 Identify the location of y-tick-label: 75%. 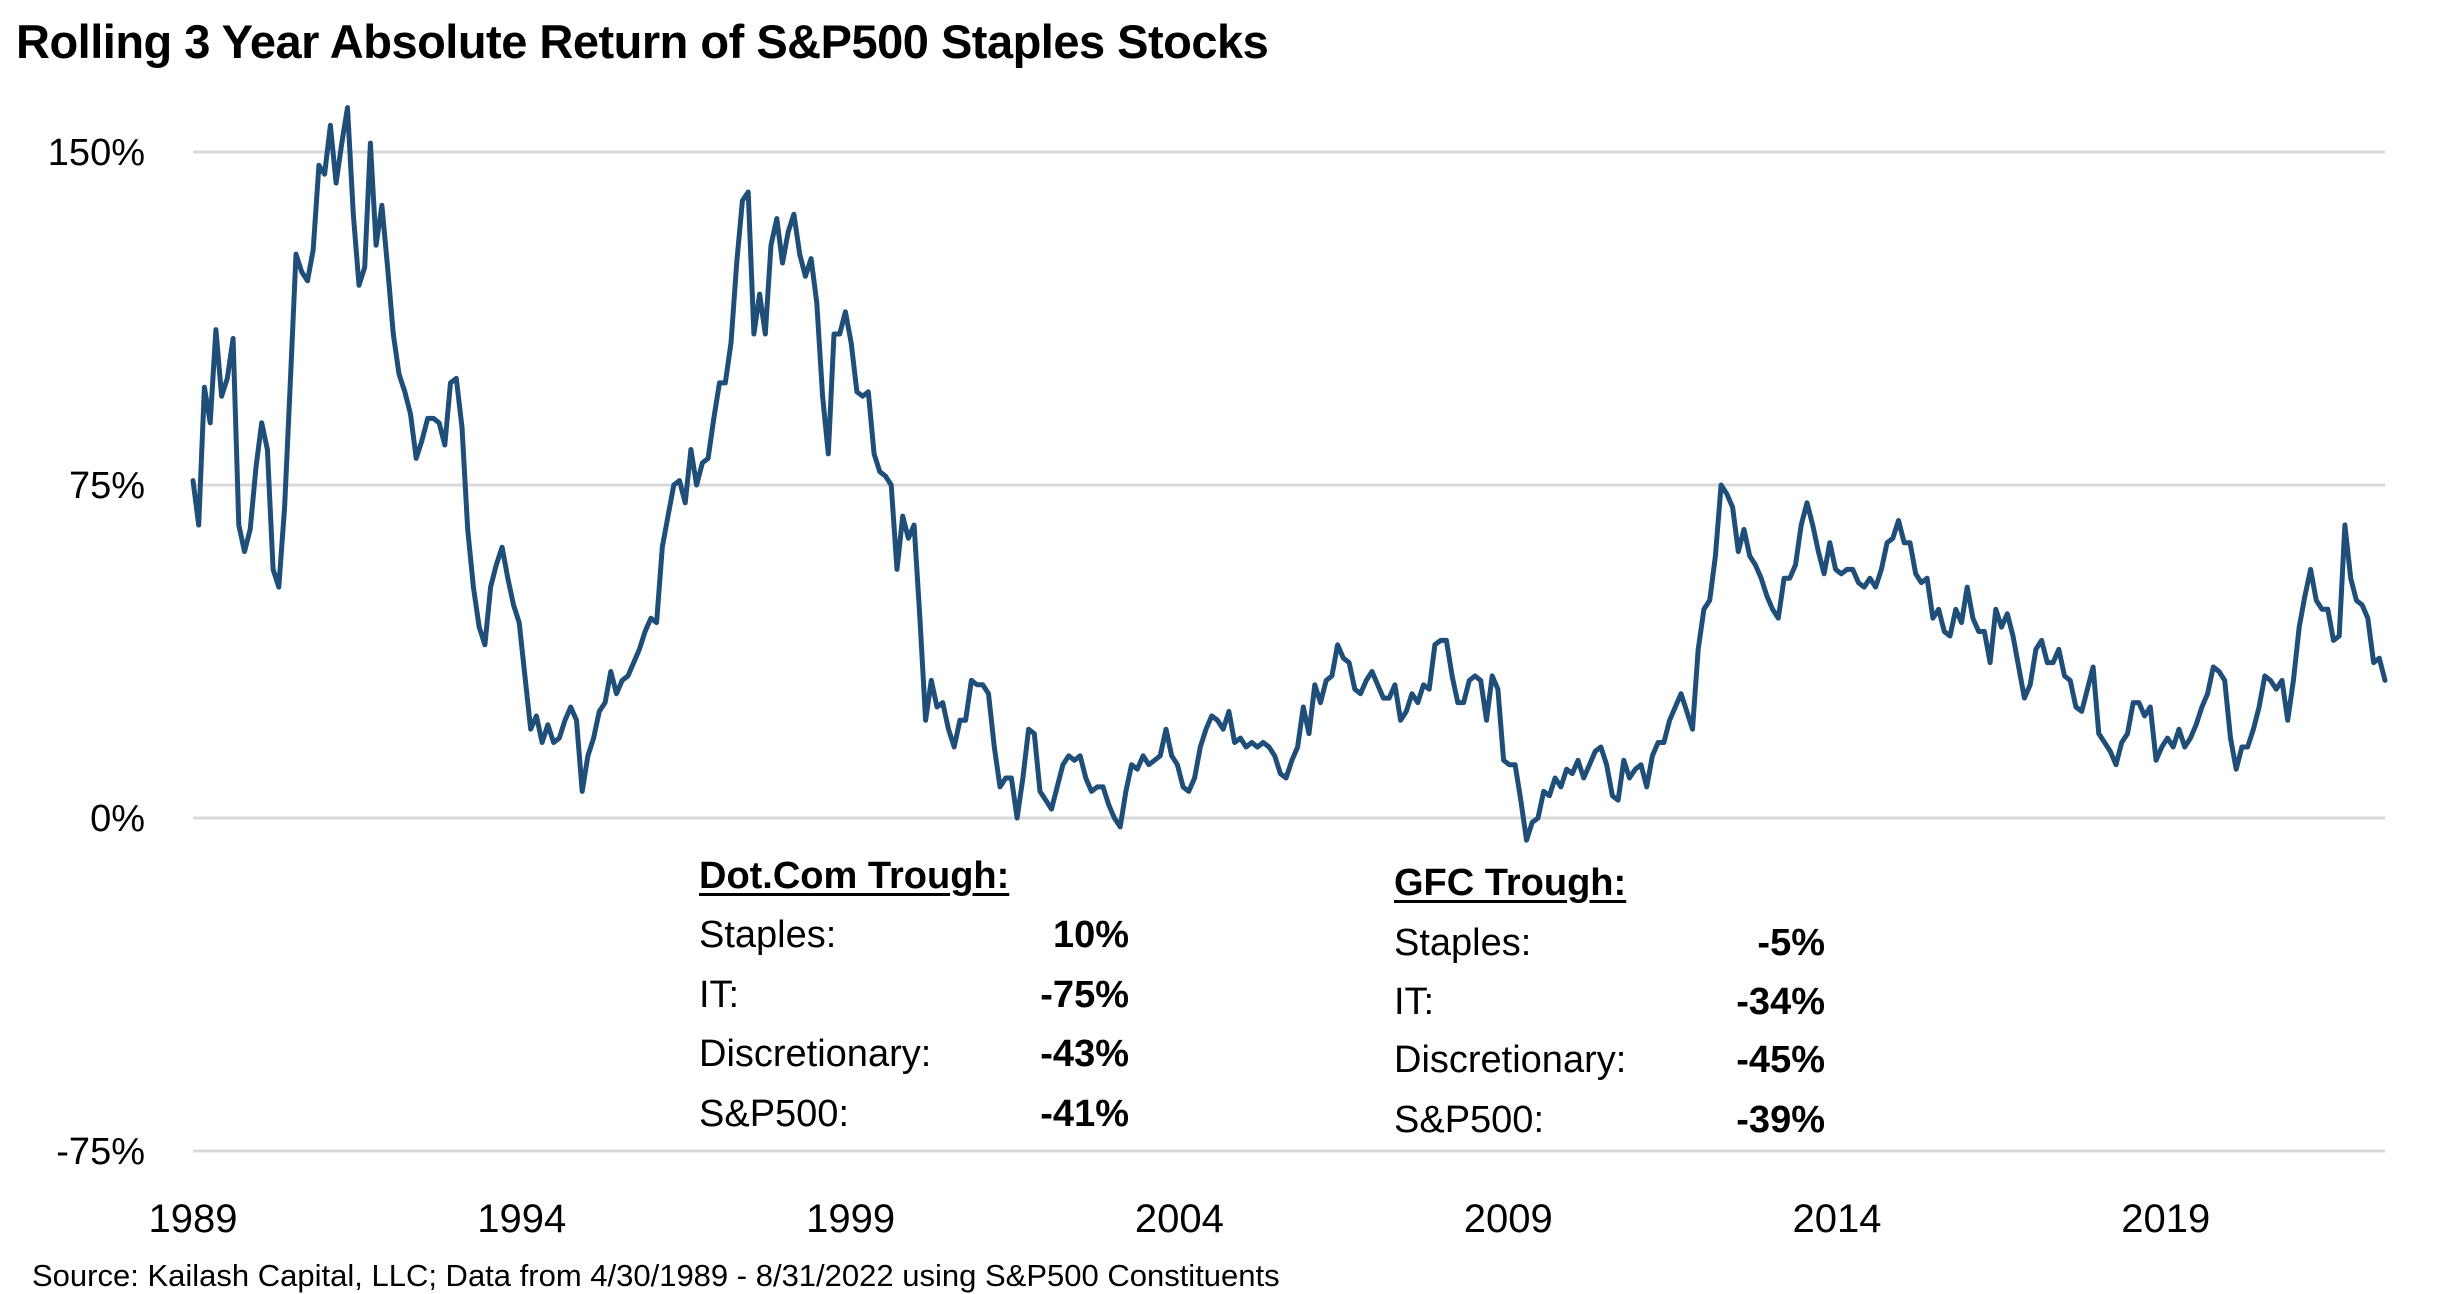
(107, 486).